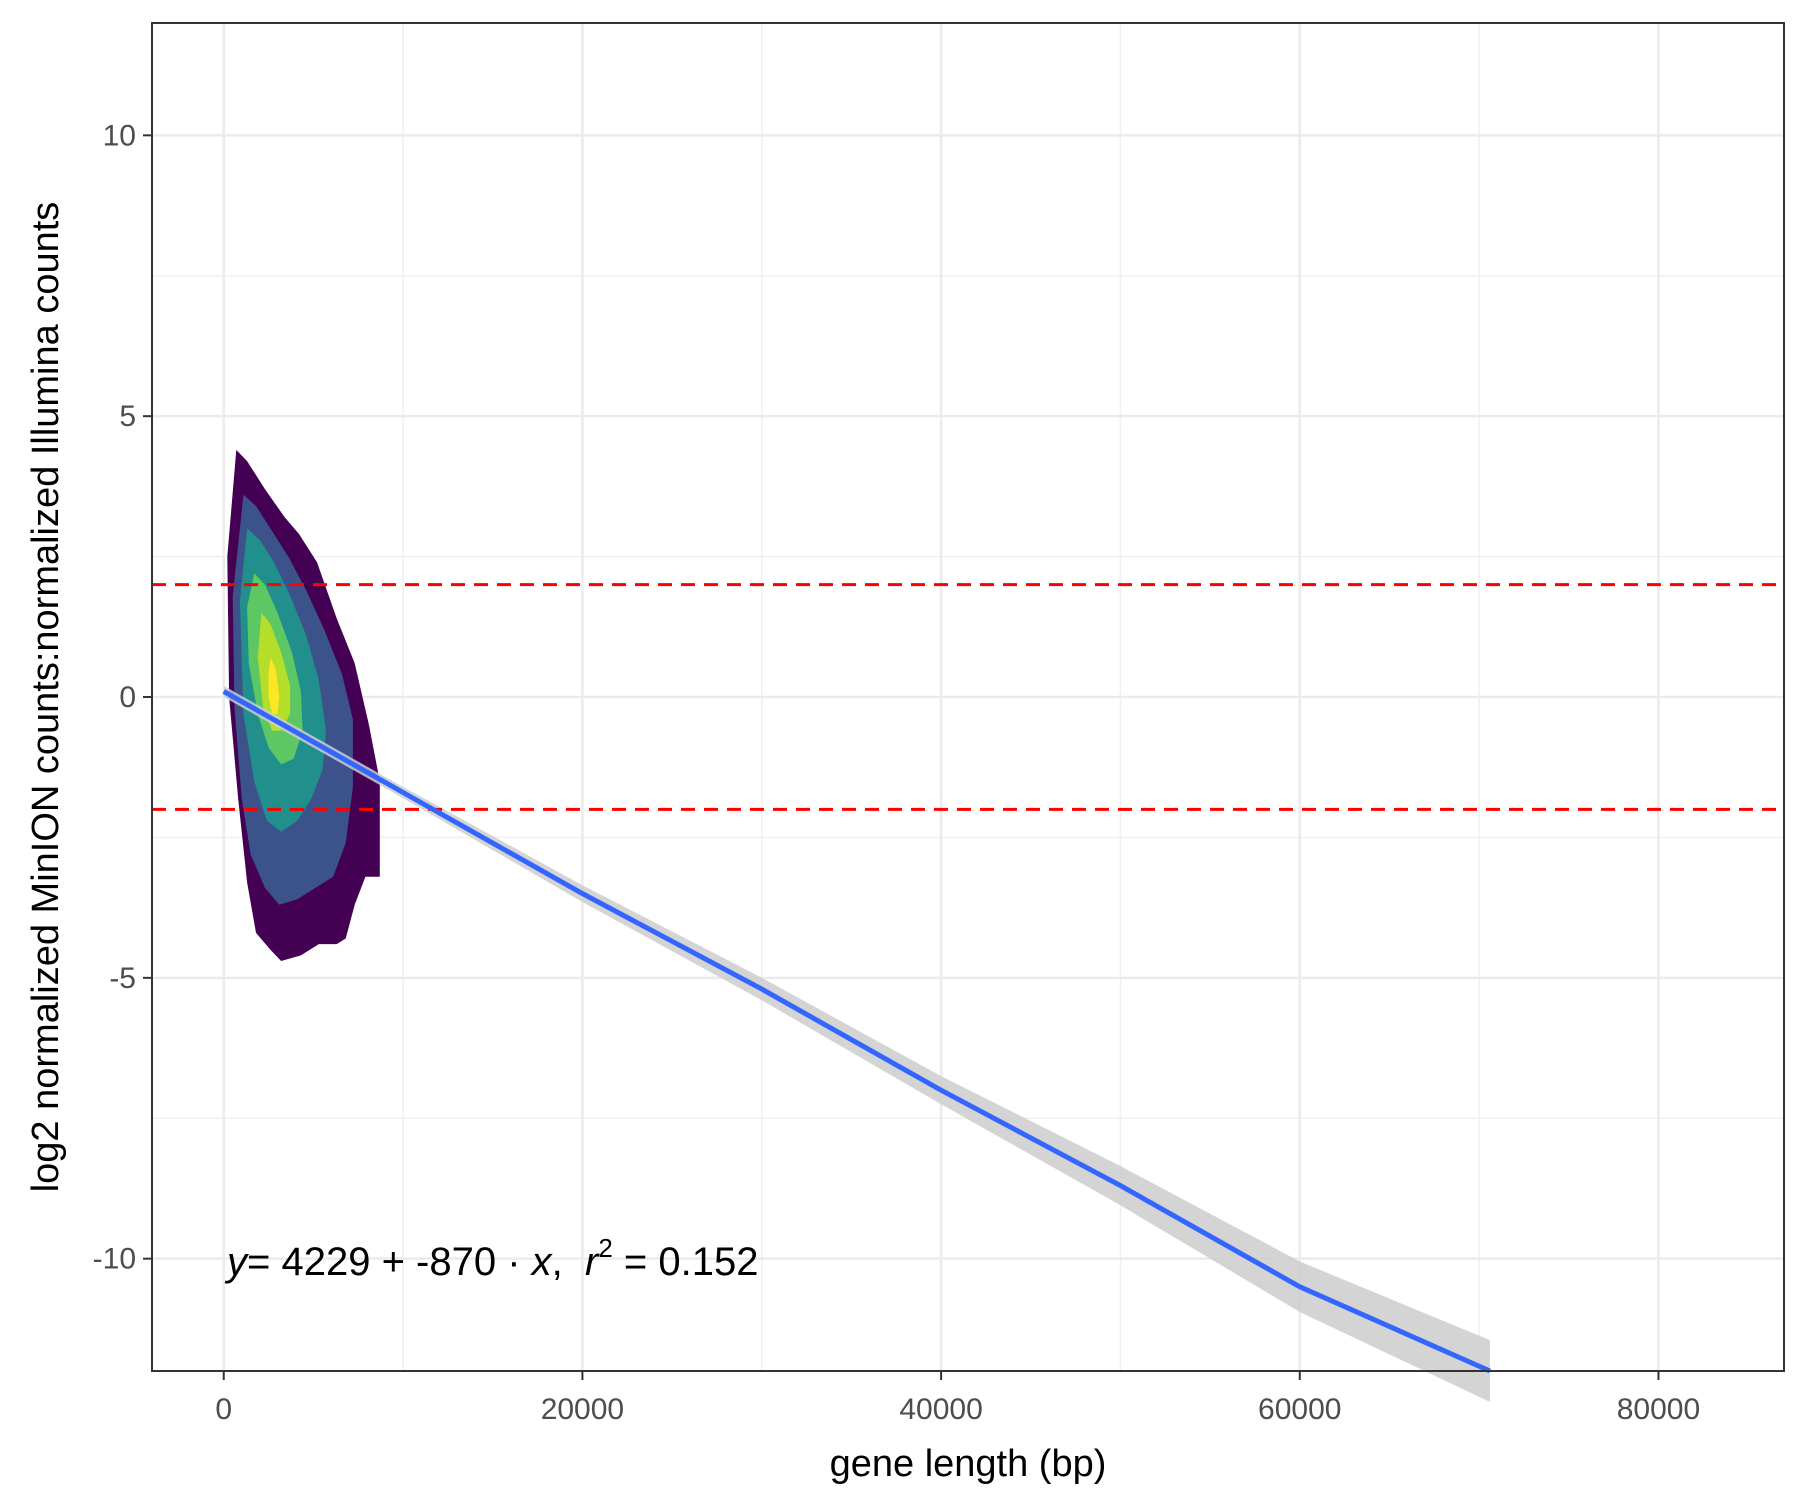  Describe the element at coordinates (127, 416) in the screenshot. I see `y-tick-label: 5` at that location.